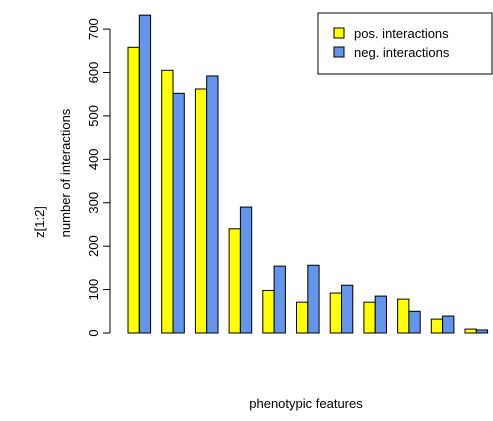 The height and width of the screenshot is (421, 493). I want to click on y-tick-label: 500, so click(93, 116).